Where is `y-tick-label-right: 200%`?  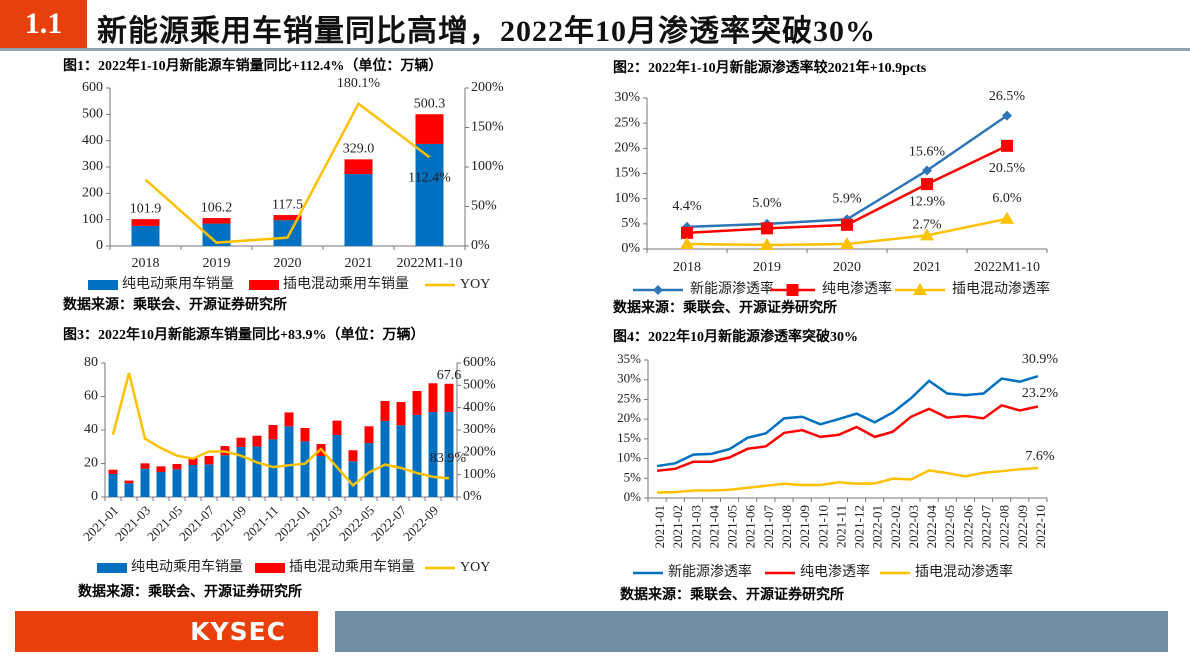
y-tick-label-right: 200% is located at coordinates (479, 452).